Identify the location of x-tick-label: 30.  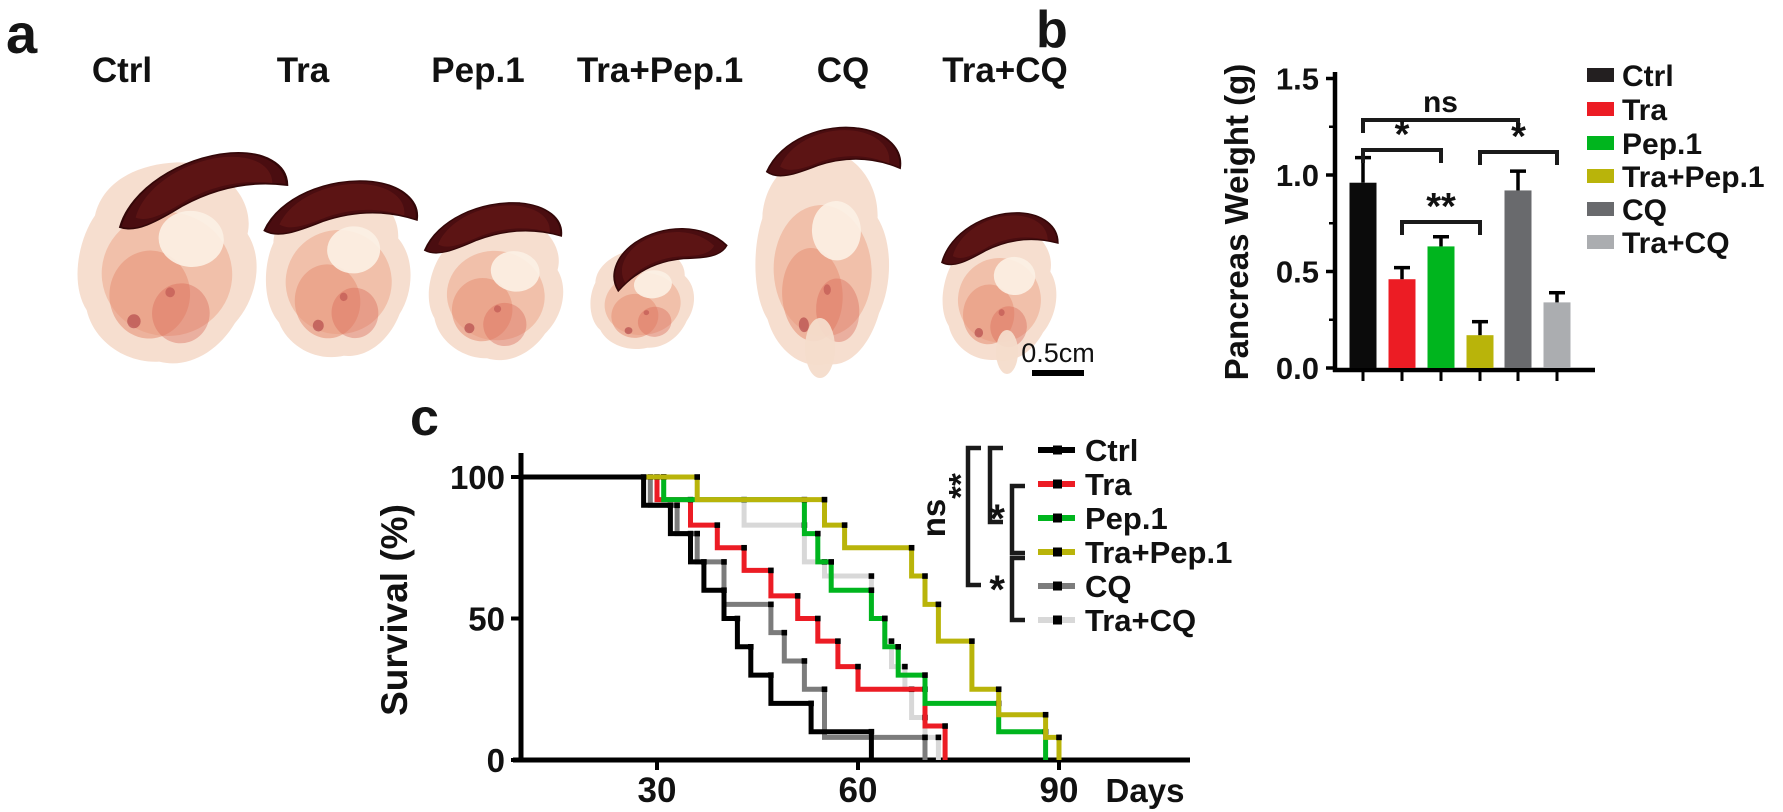
(657, 790).